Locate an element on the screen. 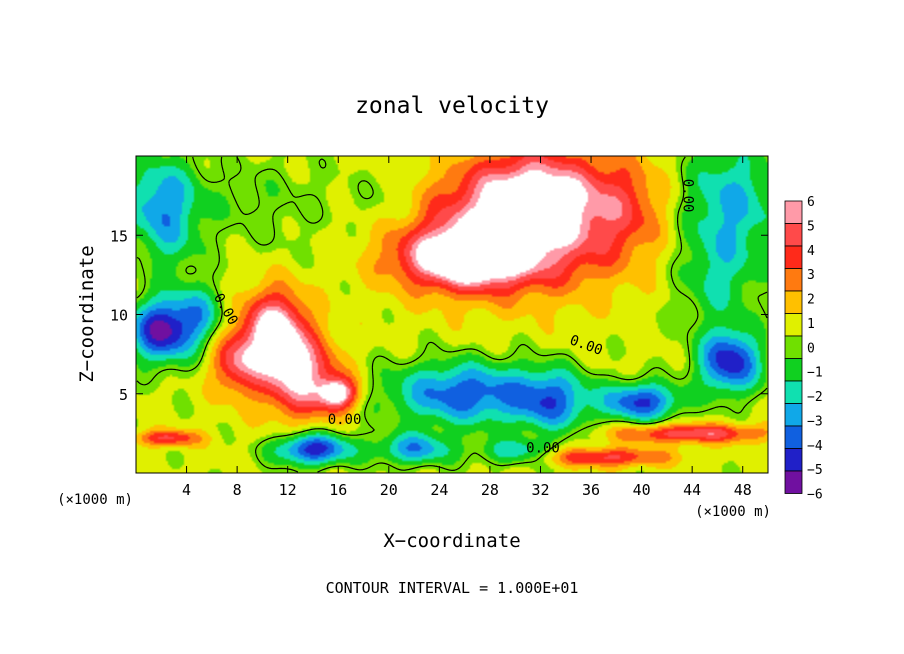  x-tick-label: 24 is located at coordinates (439, 490).